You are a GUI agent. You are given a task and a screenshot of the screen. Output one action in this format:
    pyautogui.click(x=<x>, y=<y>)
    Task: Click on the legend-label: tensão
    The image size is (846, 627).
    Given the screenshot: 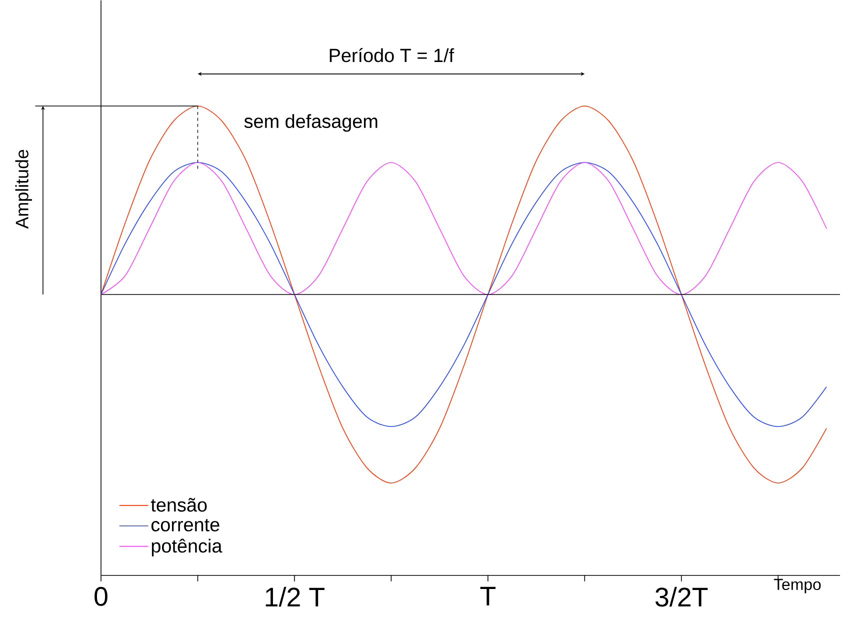 What is the action you would take?
    pyautogui.click(x=178, y=505)
    